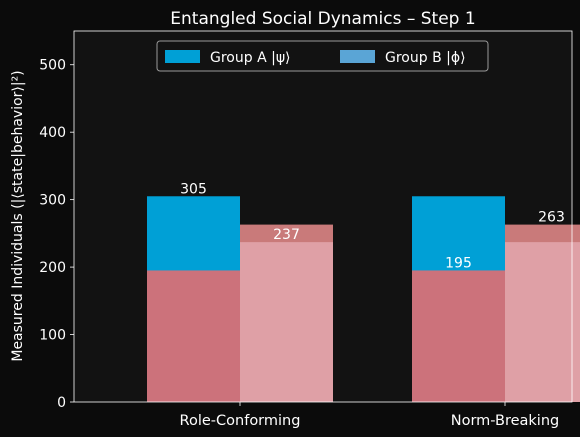 This screenshot has width=580, height=437. I want to click on legend: Group A |ψ⟩ Group B |ϕ⟩, so click(322, 56).